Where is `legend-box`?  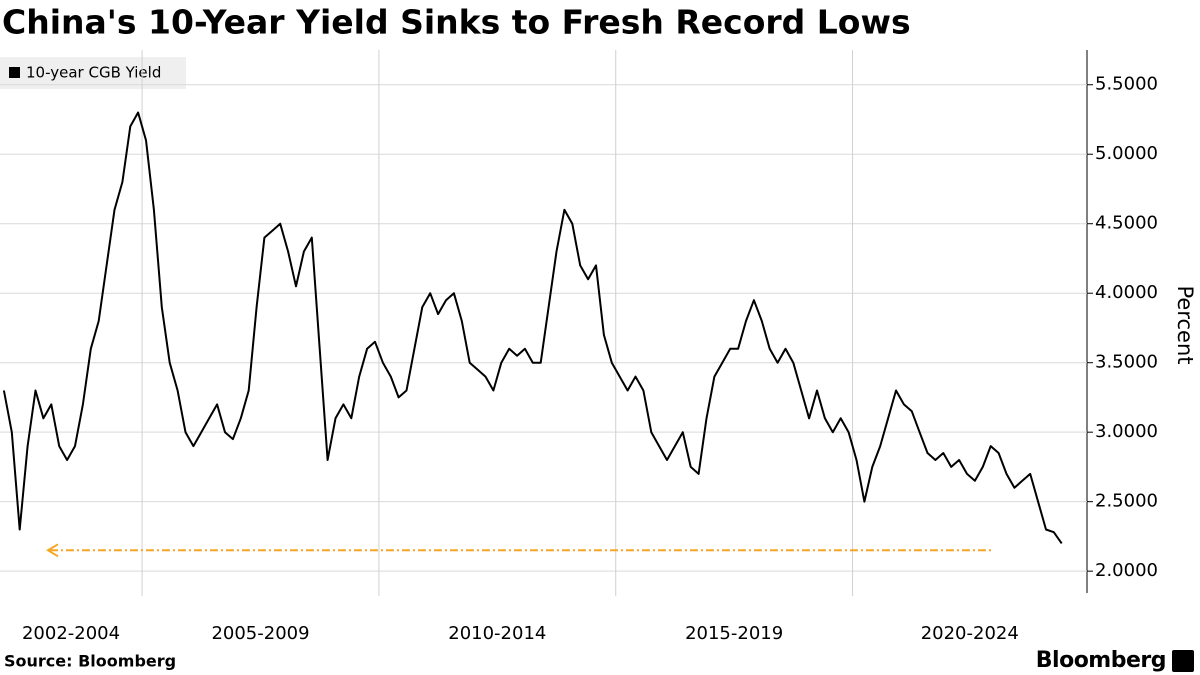
legend-box is located at coordinates (93, 73).